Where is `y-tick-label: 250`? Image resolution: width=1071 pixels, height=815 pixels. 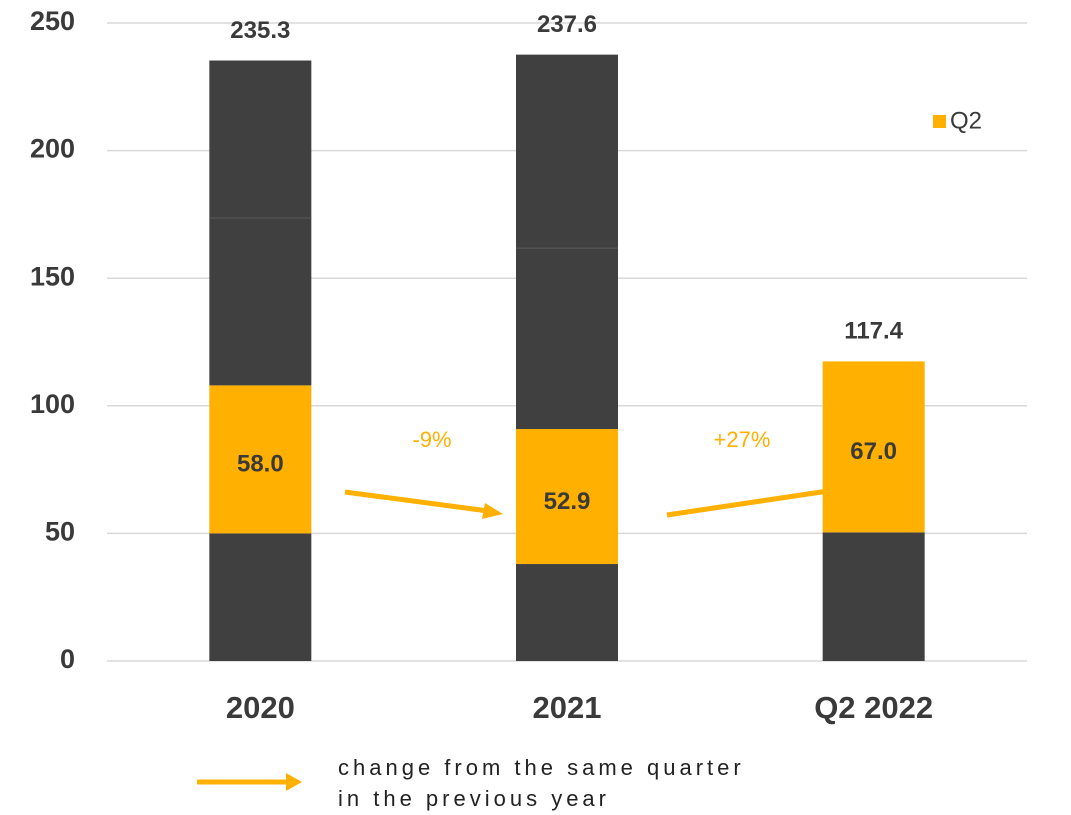 y-tick-label: 250 is located at coordinates (52, 21).